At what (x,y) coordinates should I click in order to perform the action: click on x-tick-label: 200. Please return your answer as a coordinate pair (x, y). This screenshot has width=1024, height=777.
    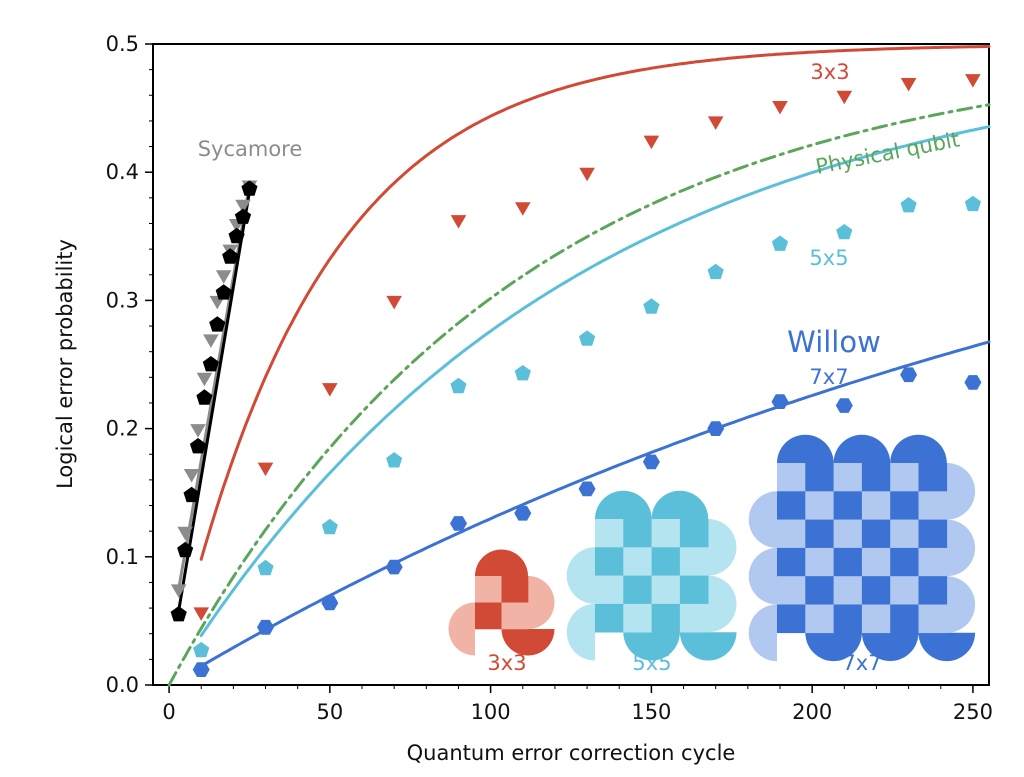
    Looking at the image, I should click on (812, 712).